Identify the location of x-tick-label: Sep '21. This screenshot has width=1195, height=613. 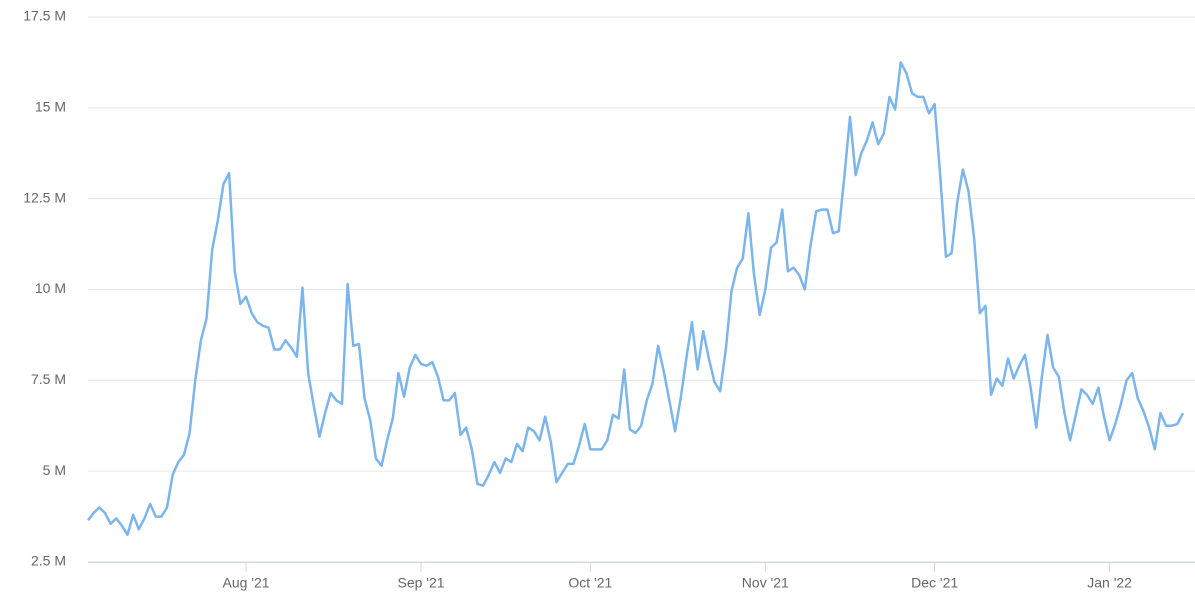
(420, 583).